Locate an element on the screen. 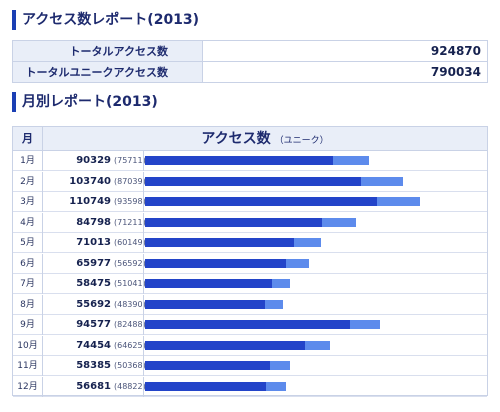 The width and height of the screenshot is (500, 412). unique-count: (75711) is located at coordinates (130, 160).